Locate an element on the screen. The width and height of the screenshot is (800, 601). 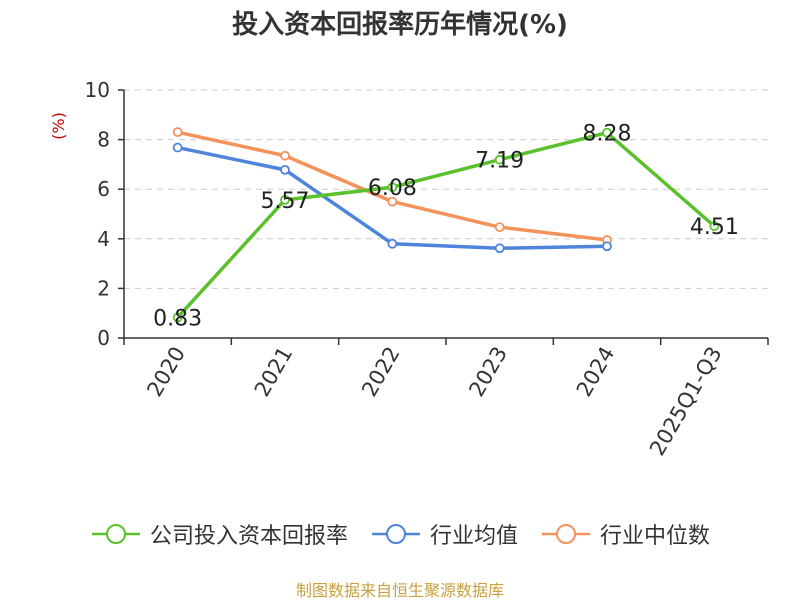
data-label: 6.08 is located at coordinates (392, 188).